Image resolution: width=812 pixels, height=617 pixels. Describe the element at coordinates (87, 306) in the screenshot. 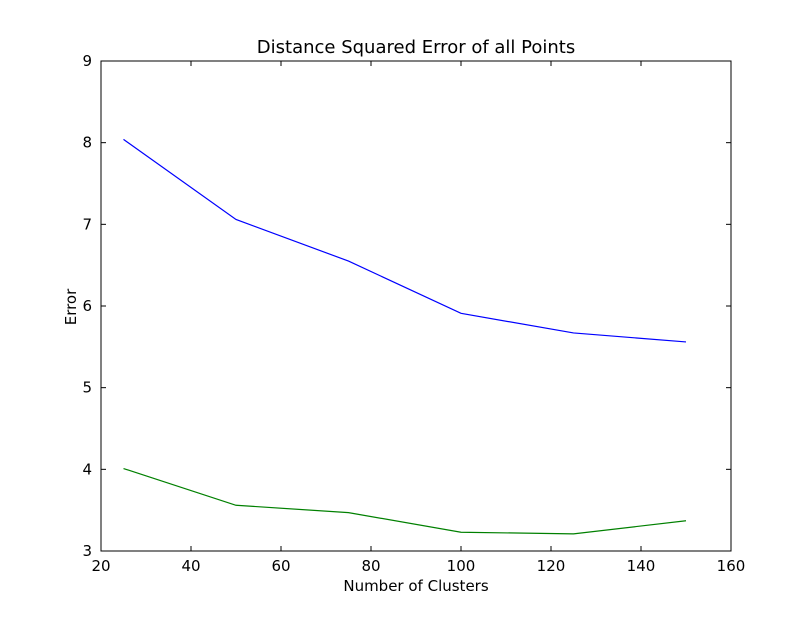

I see `y-tick-label: 6` at that location.